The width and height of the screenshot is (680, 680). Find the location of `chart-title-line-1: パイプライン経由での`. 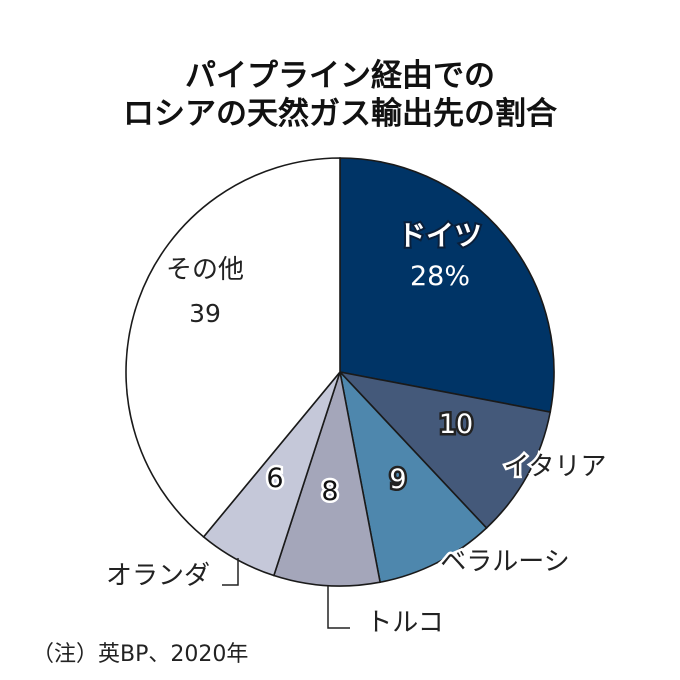

chart-title-line-1: パイプライン経由での is located at coordinates (340, 76).